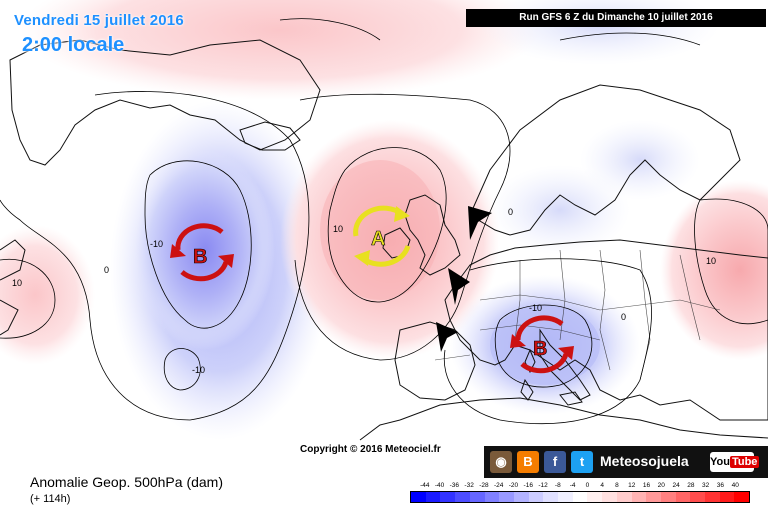 This screenshot has height=512, width=768. What do you see at coordinates (498, 485) in the screenshot?
I see `scale-label: -24` at bounding box center [498, 485].